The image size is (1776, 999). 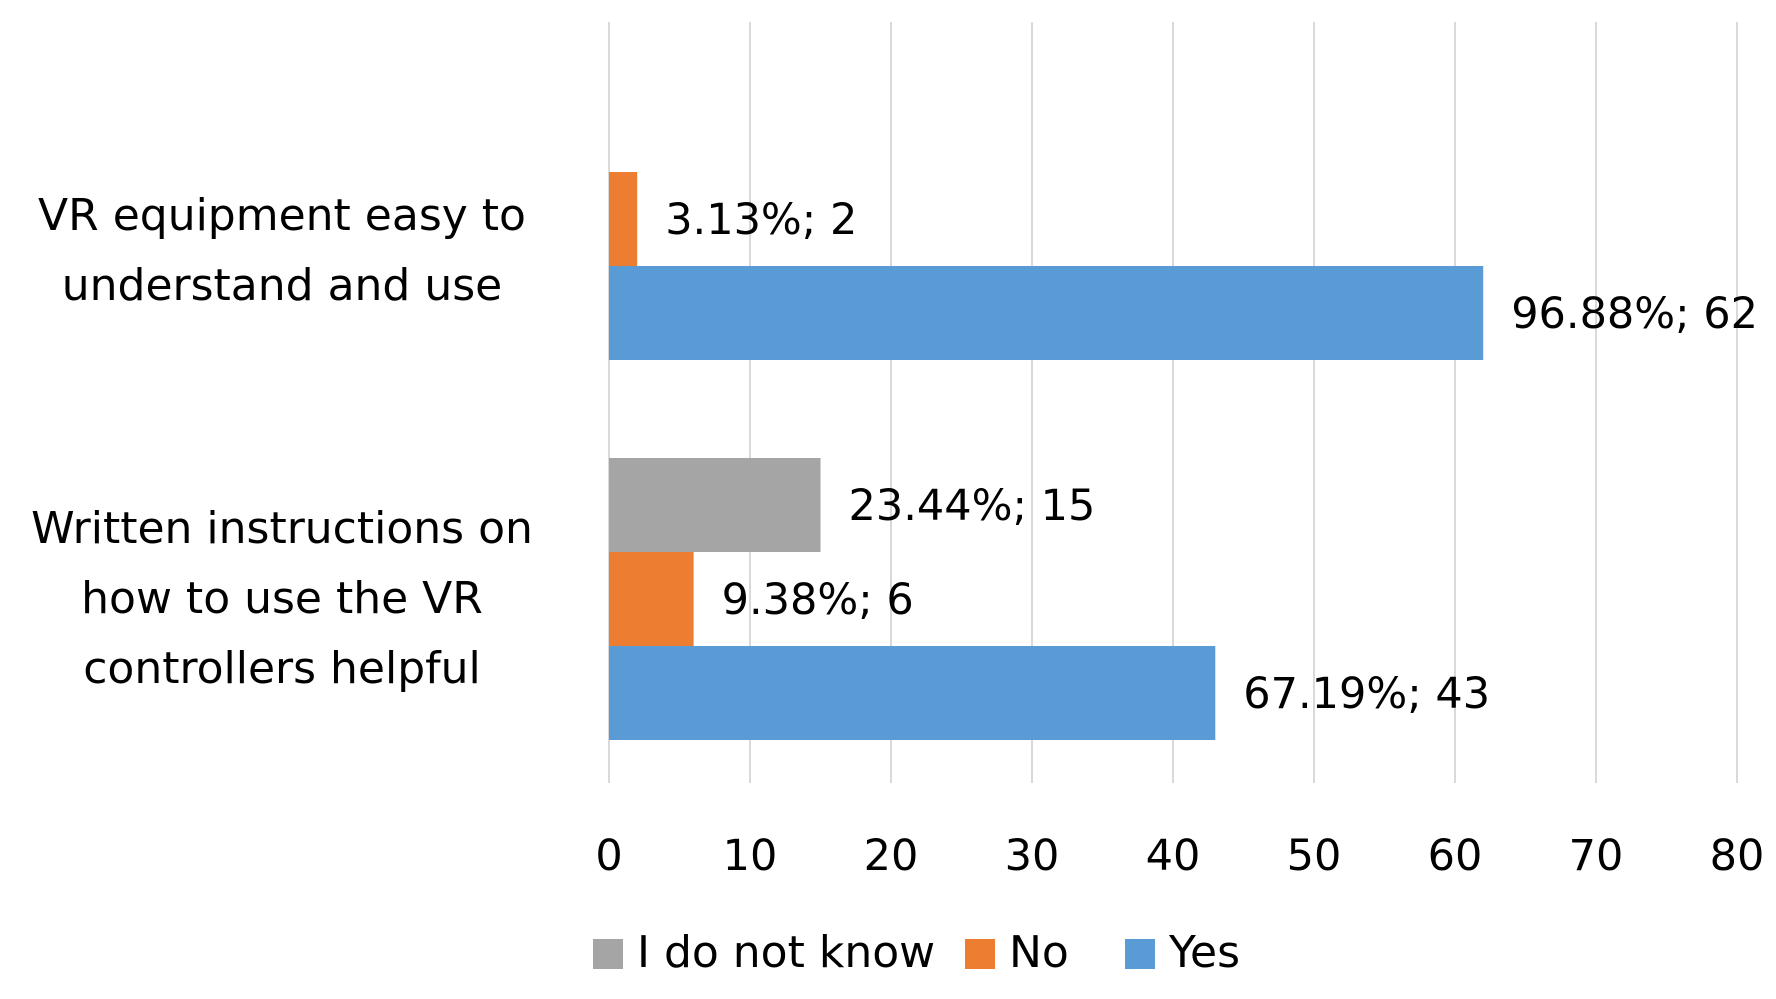 I want to click on data-label-i-do-not-know-cat2: 23.44%; 15, so click(x=972, y=506).